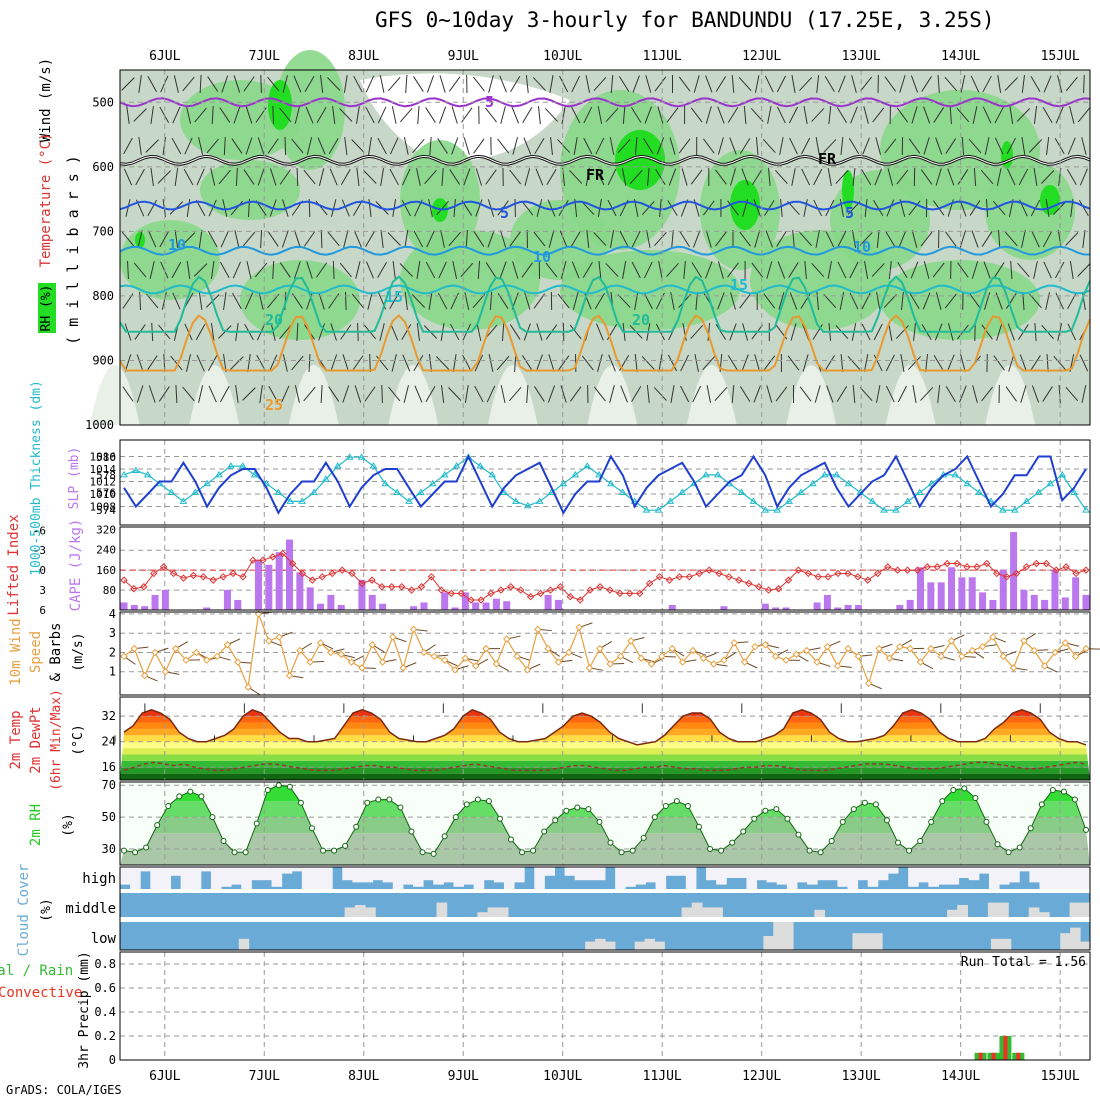  Describe the element at coordinates (46, 909) in the screenshot. I see `cloud-axis-label: (%)` at that location.